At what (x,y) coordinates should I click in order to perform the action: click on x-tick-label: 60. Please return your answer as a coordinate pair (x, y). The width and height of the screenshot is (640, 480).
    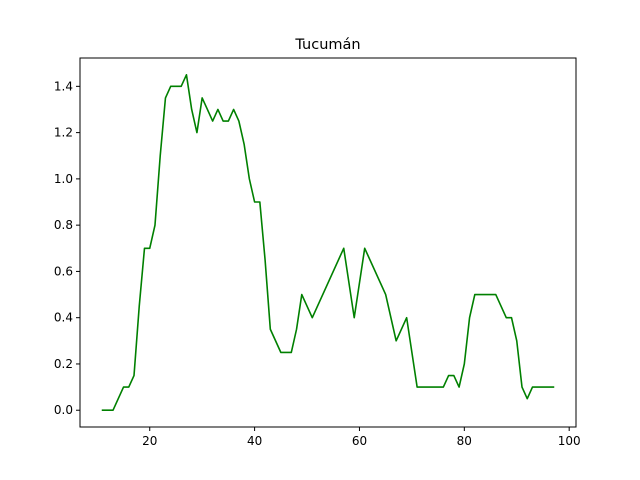
    Looking at the image, I should click on (359, 441).